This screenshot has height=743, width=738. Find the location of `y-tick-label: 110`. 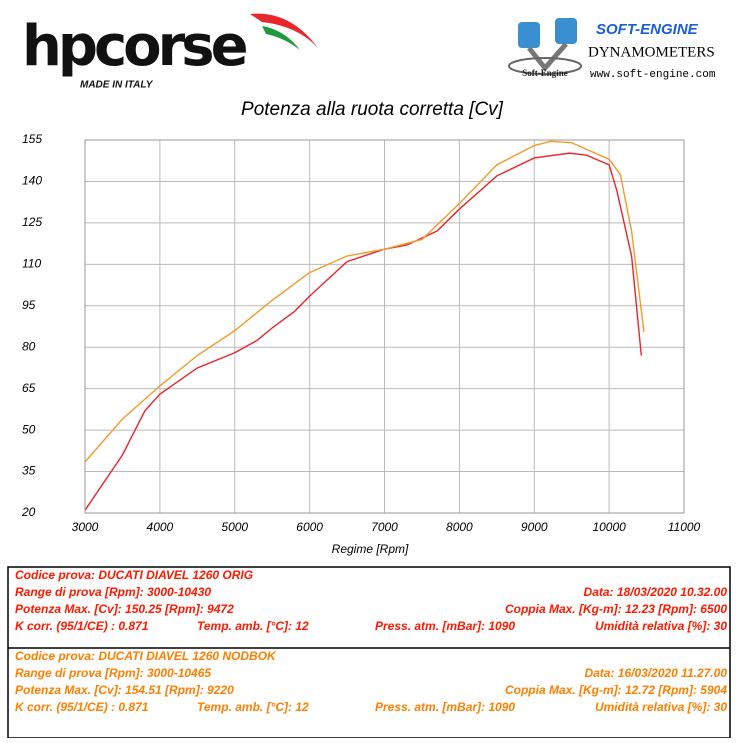

y-tick-label: 110 is located at coordinates (31, 264).